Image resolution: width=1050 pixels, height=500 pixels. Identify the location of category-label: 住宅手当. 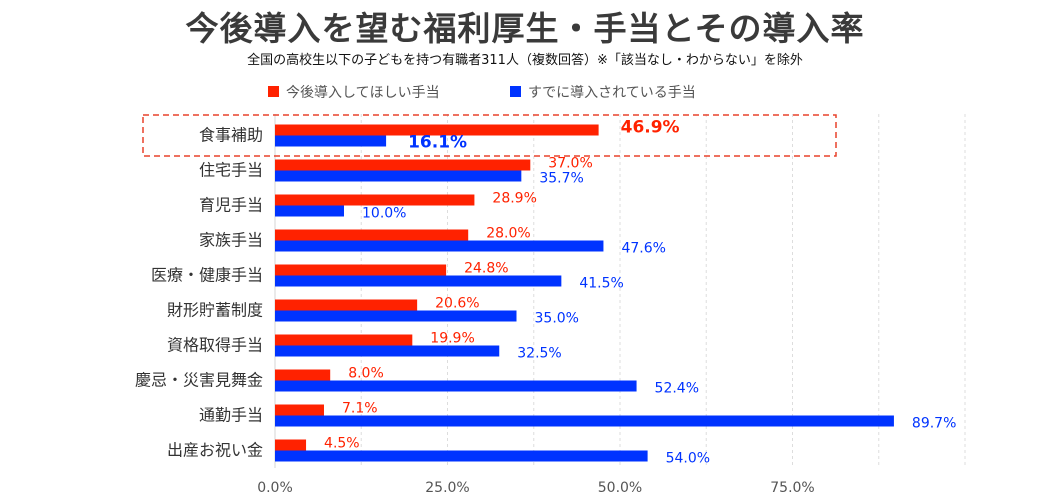
(231, 170).